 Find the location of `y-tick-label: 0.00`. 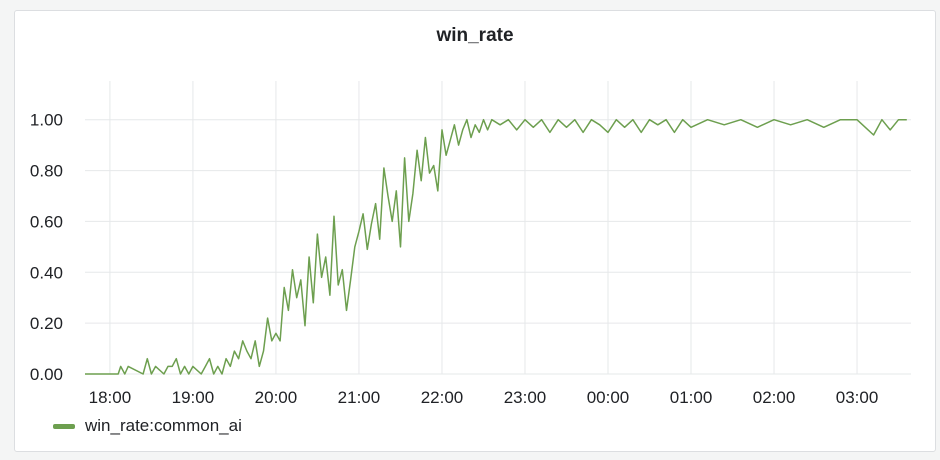

y-tick-label: 0.00 is located at coordinates (46, 374).